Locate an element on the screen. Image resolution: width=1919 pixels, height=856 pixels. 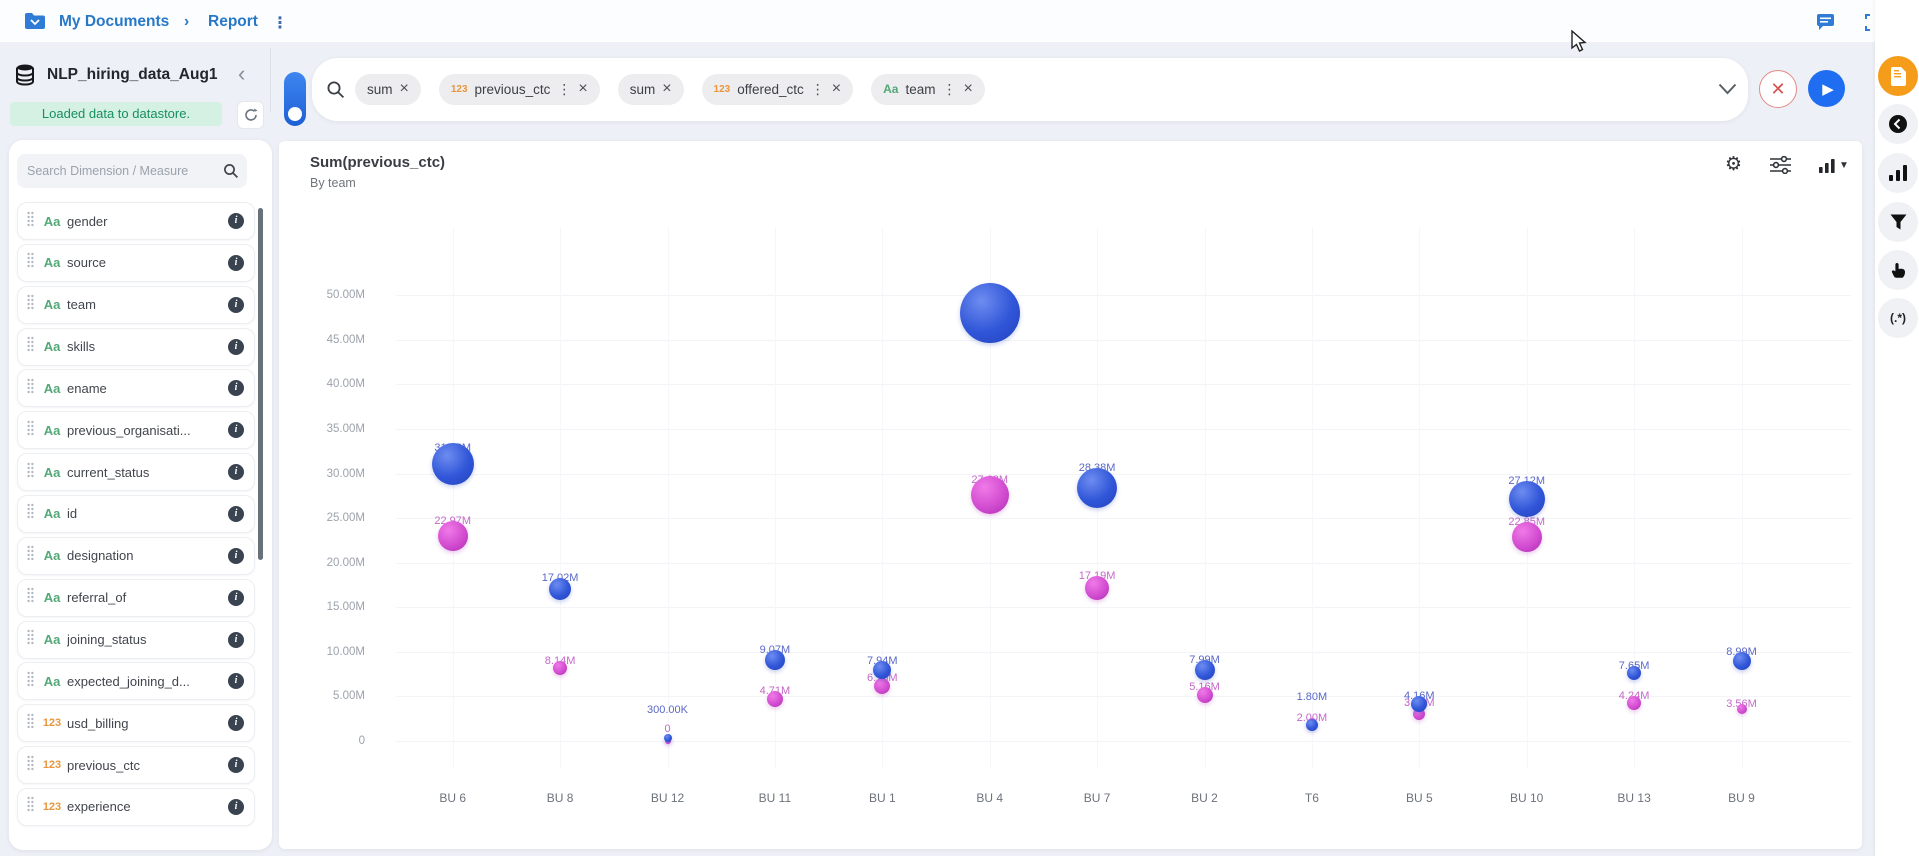
field-row-gender: Aa gender i is located at coordinates (136, 221).